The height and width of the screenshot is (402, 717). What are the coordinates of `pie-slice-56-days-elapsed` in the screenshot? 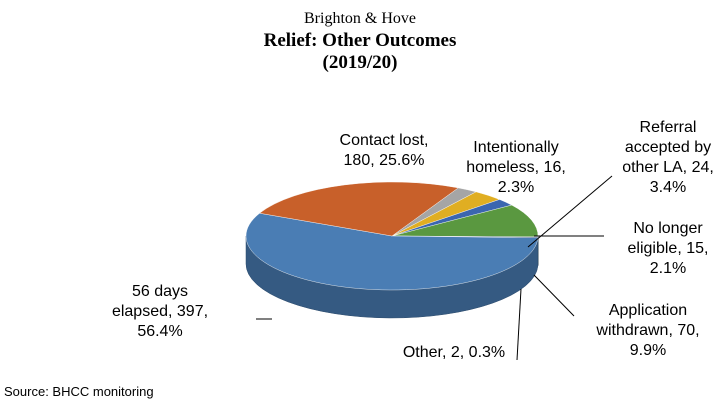 It's located at (392, 252).